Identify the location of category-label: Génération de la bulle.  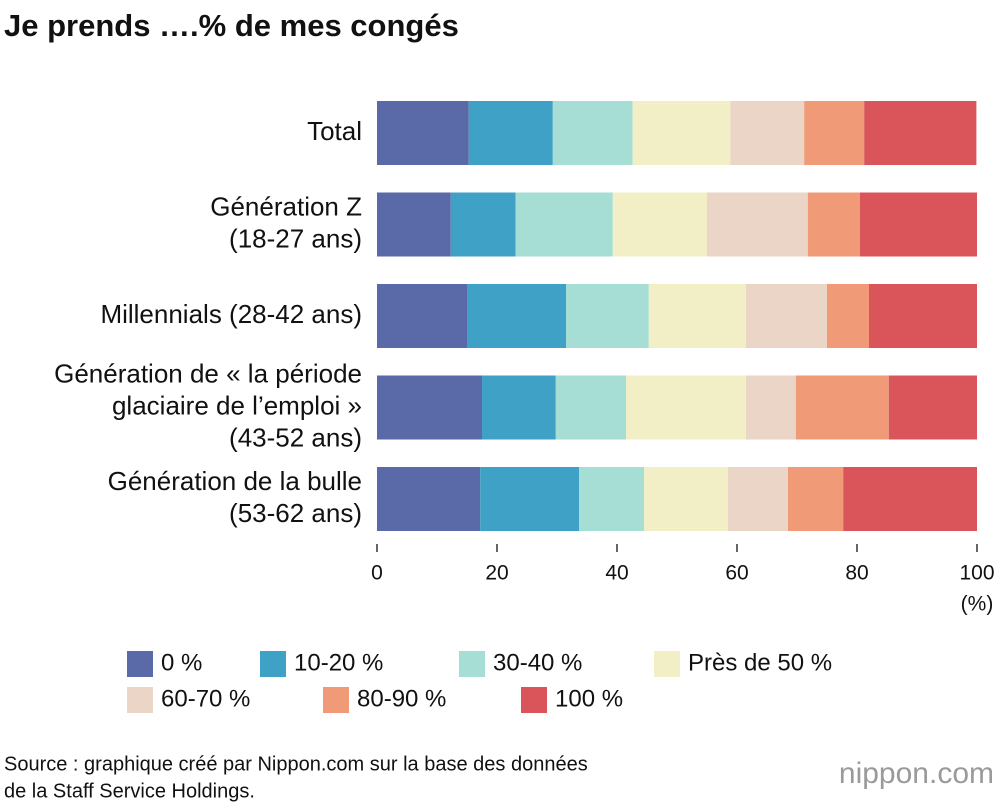
(235, 481).